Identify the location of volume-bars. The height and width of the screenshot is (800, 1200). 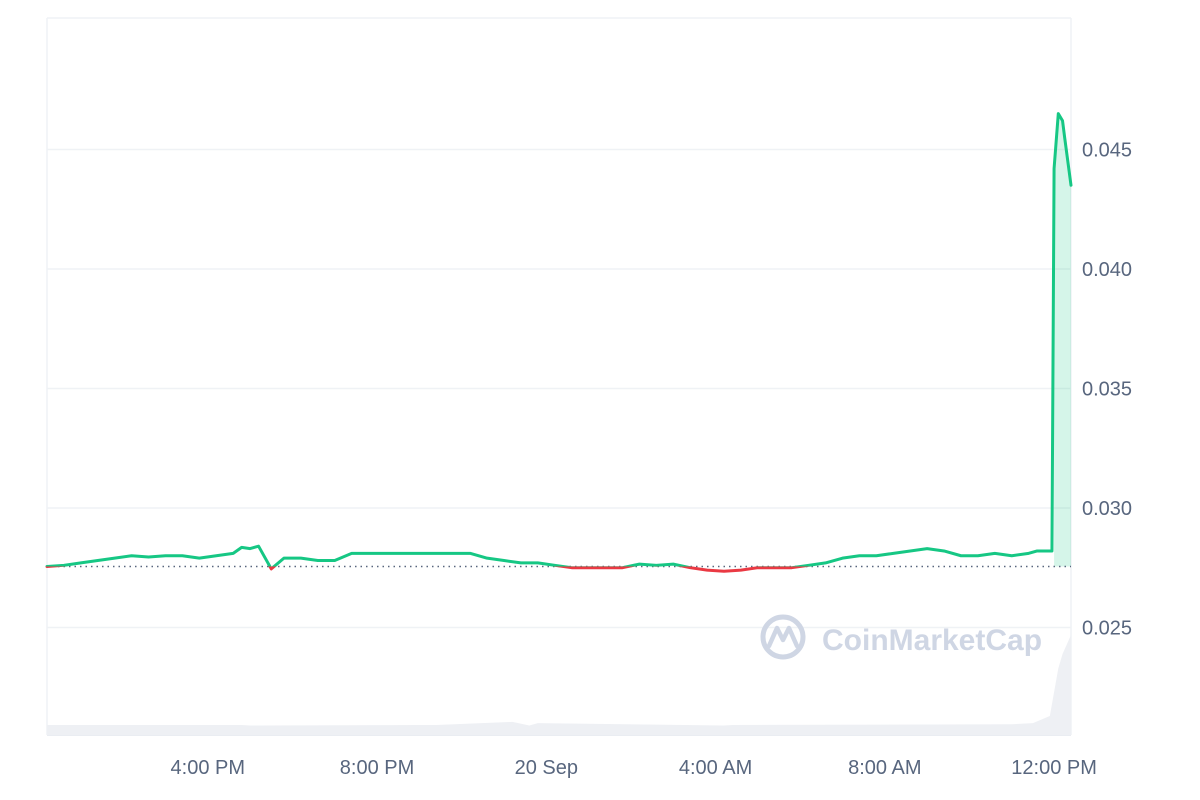
(559, 685).